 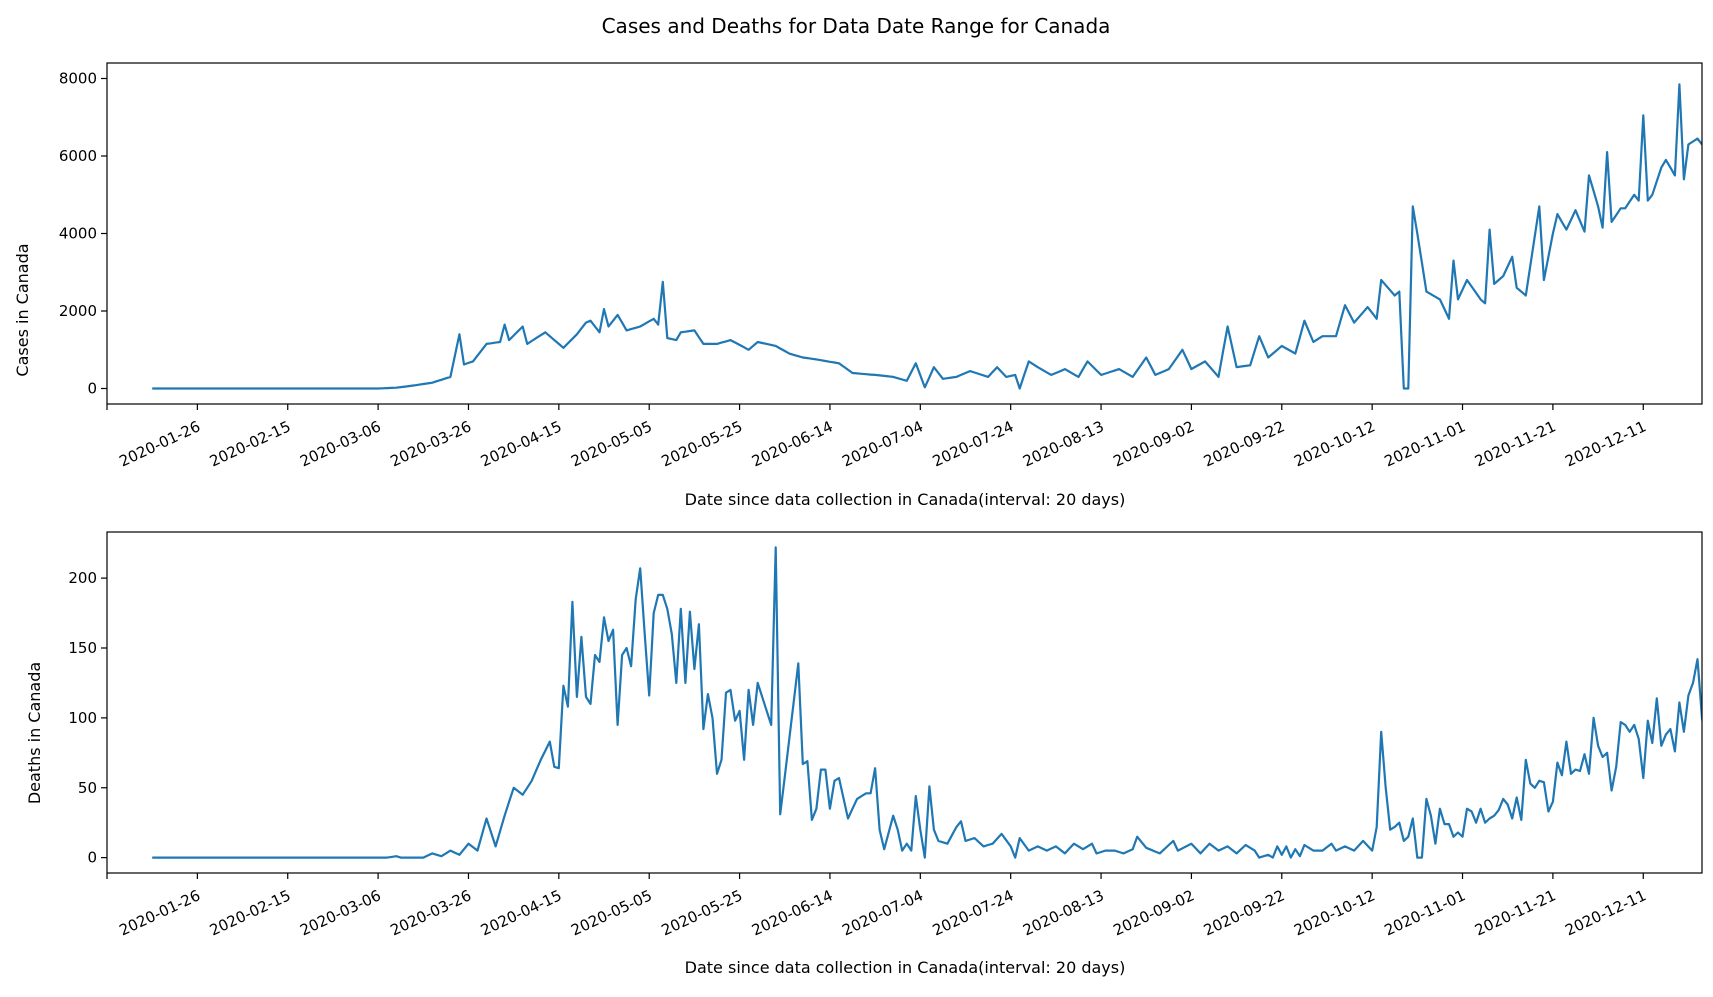 I want to click on cases-x-tick-label: 2020-12-11, so click(x=1605, y=443).